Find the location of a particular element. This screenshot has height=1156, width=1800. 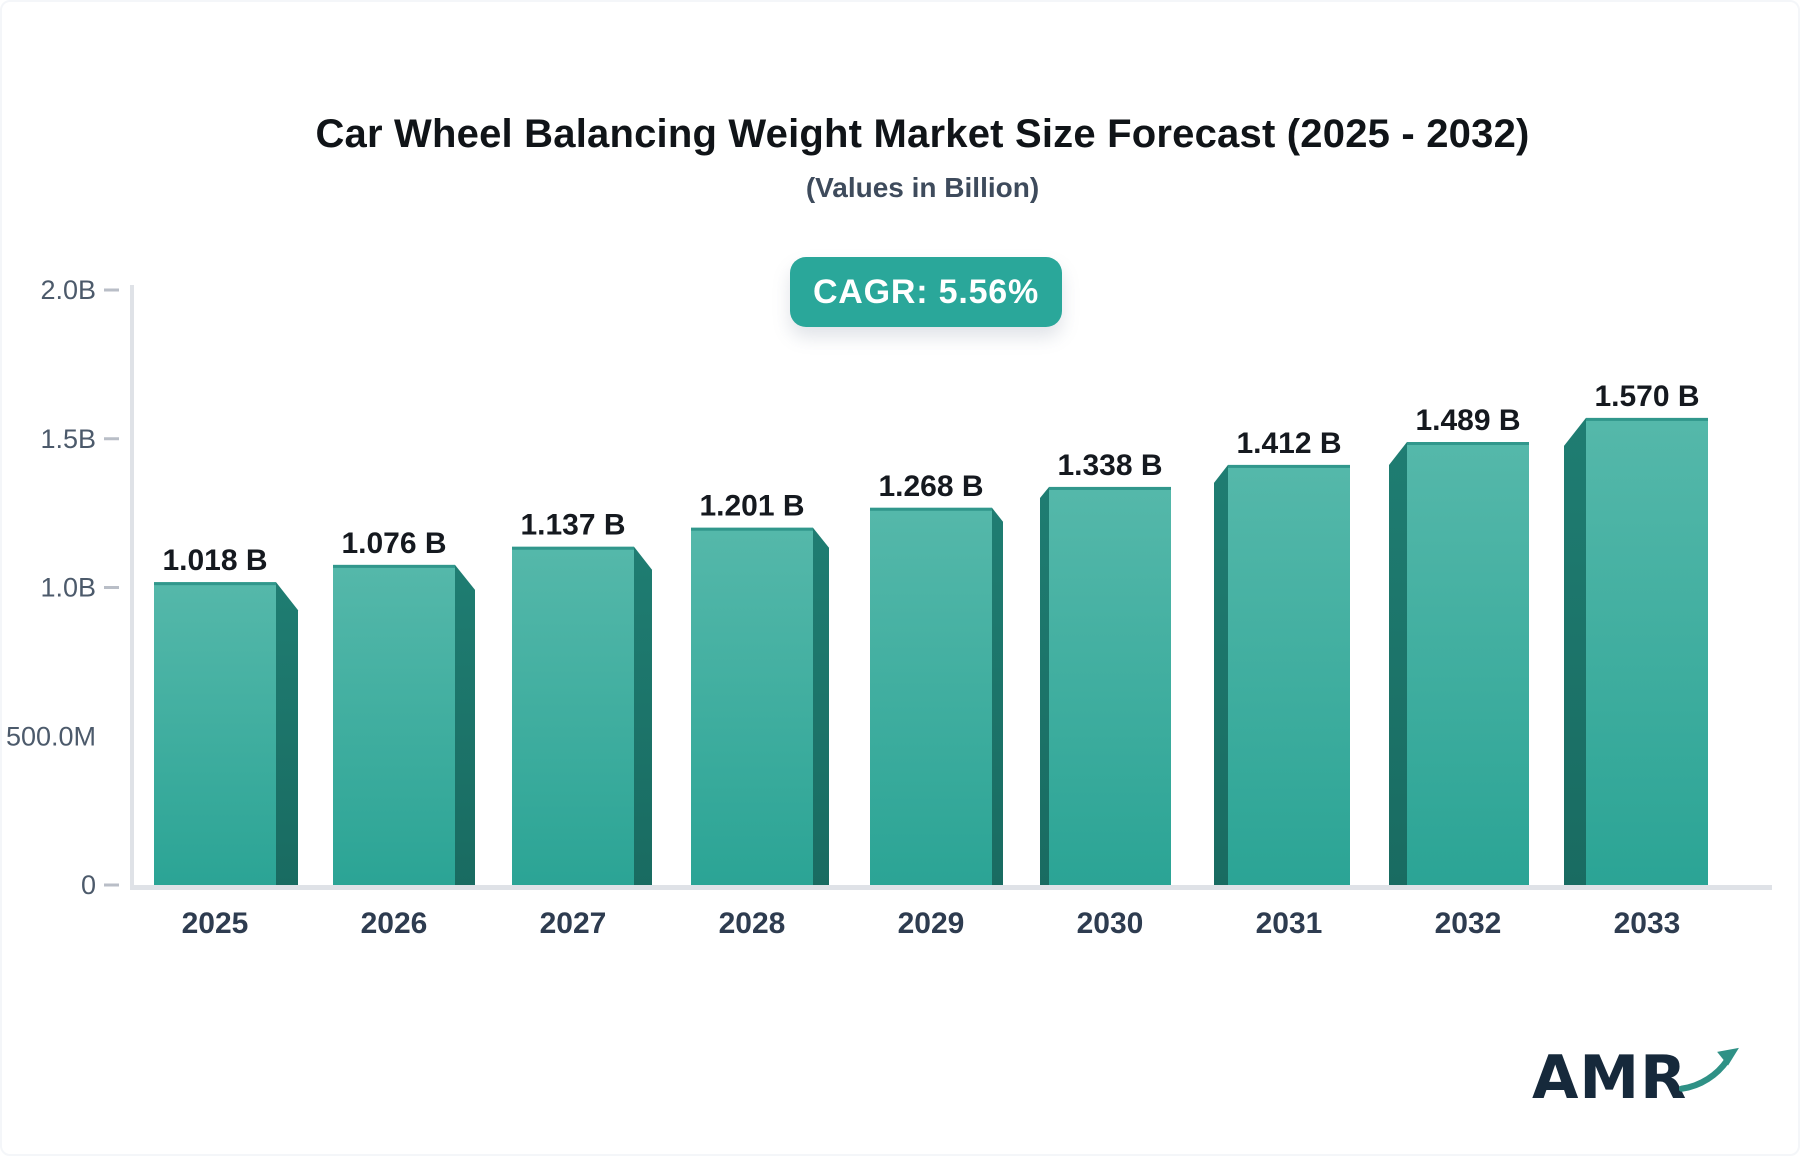

bar-2027 is located at coordinates (582, 715).